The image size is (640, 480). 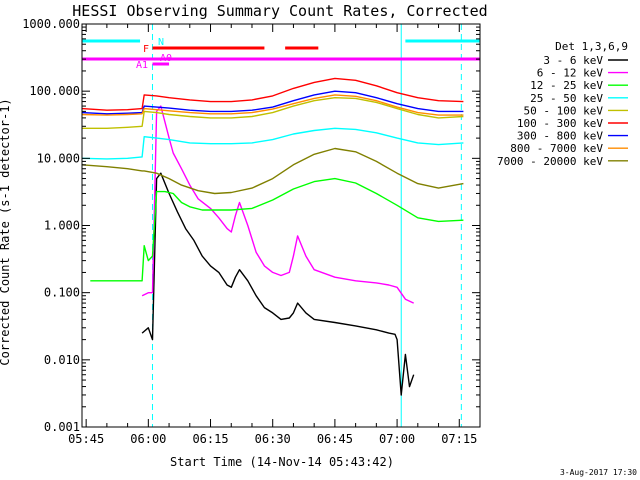 I want to click on x-tick-label-0: 05:45, so click(x=86, y=439).